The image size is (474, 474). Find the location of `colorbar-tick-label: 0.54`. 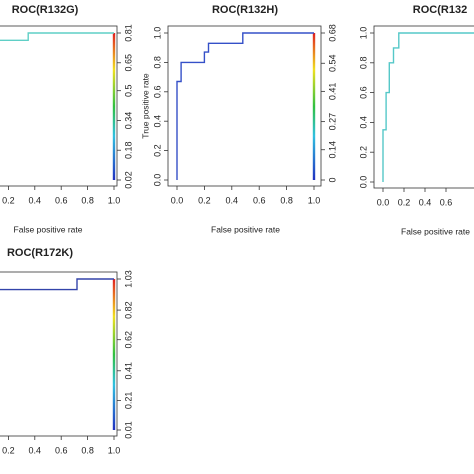

colorbar-tick-label: 0.54 is located at coordinates (332, 63).